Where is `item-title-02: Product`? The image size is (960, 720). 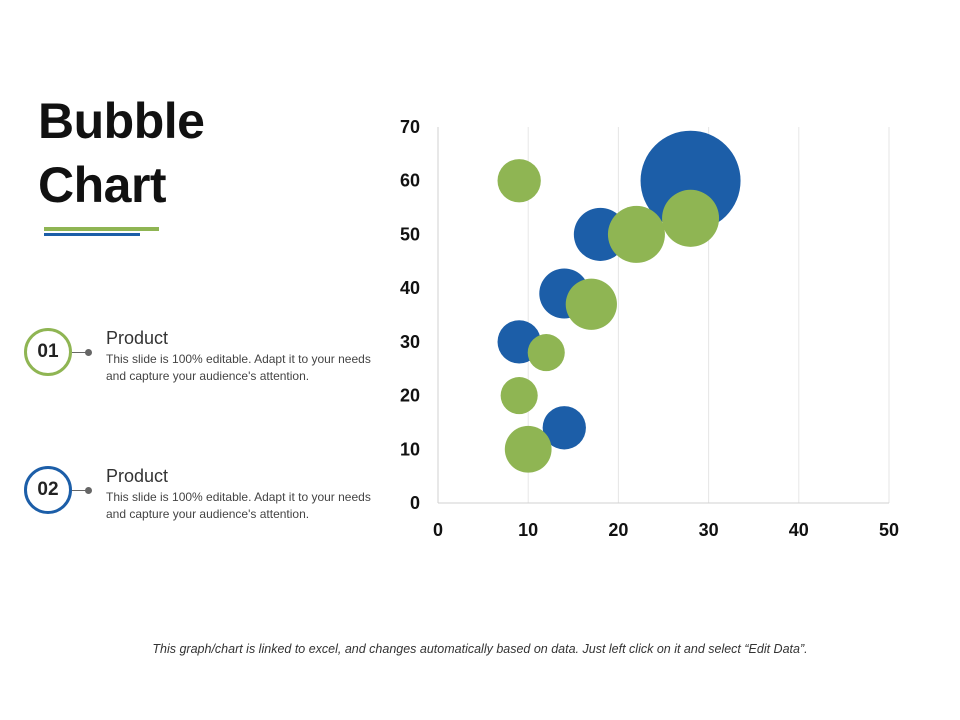
item-title-02: Product is located at coordinates (137, 476).